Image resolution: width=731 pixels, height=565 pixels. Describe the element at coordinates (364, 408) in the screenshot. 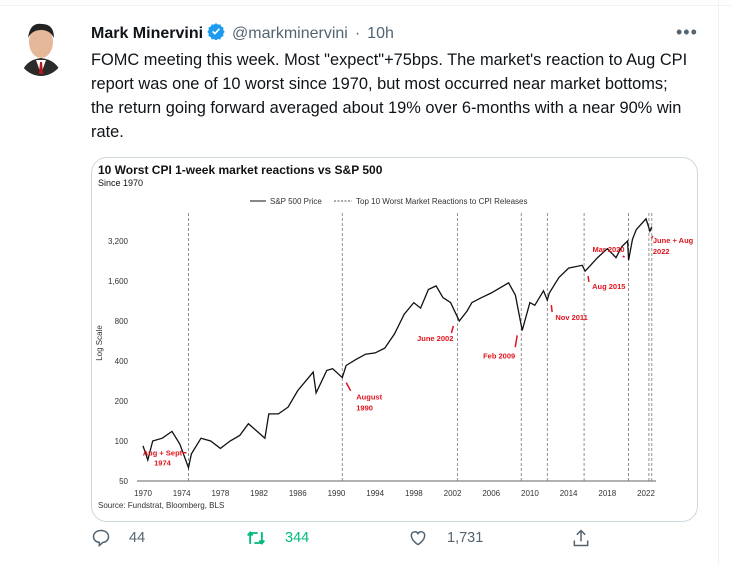

I see `event-annotation: 1990` at that location.